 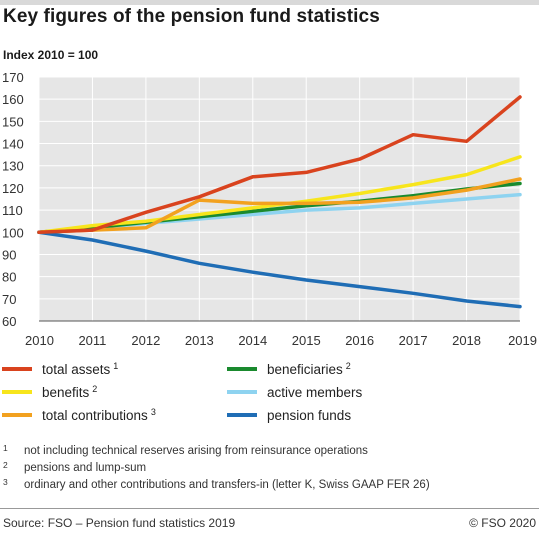 What do you see at coordinates (466, 340) in the screenshot?
I see `x-tick-label: 2018` at bounding box center [466, 340].